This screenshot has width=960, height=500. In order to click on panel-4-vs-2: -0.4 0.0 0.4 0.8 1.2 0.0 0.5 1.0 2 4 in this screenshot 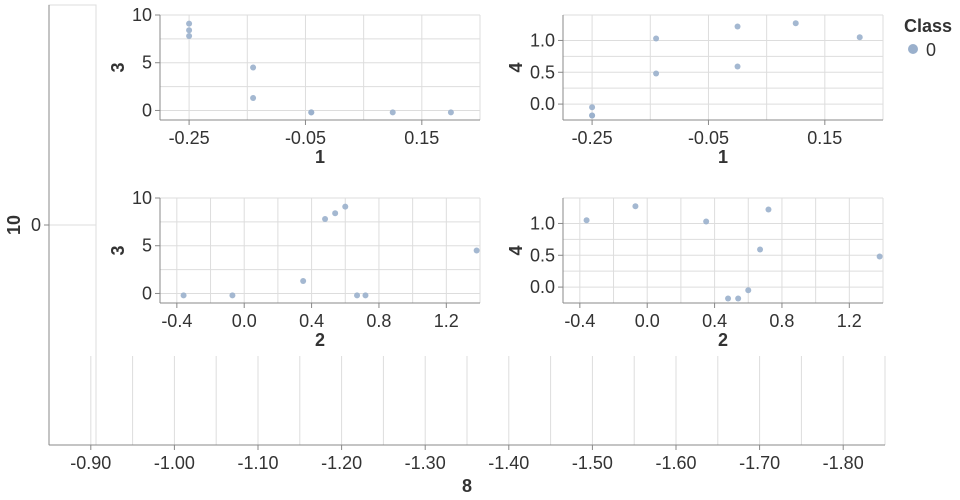, I will do `click(695, 273)`.